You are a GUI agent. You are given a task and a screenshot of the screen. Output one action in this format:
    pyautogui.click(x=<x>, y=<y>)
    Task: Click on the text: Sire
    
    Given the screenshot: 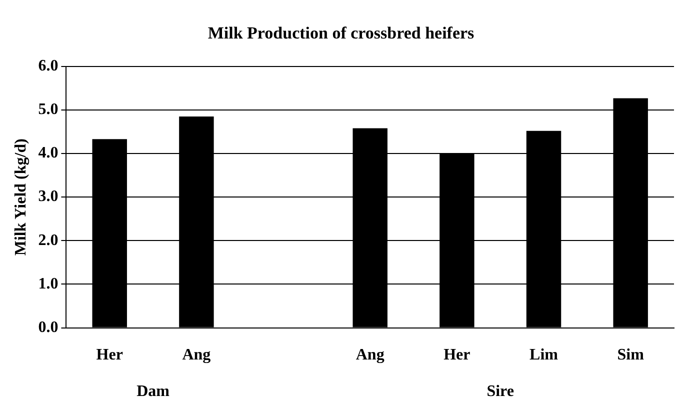 What is the action you would take?
    pyautogui.click(x=500, y=391)
    